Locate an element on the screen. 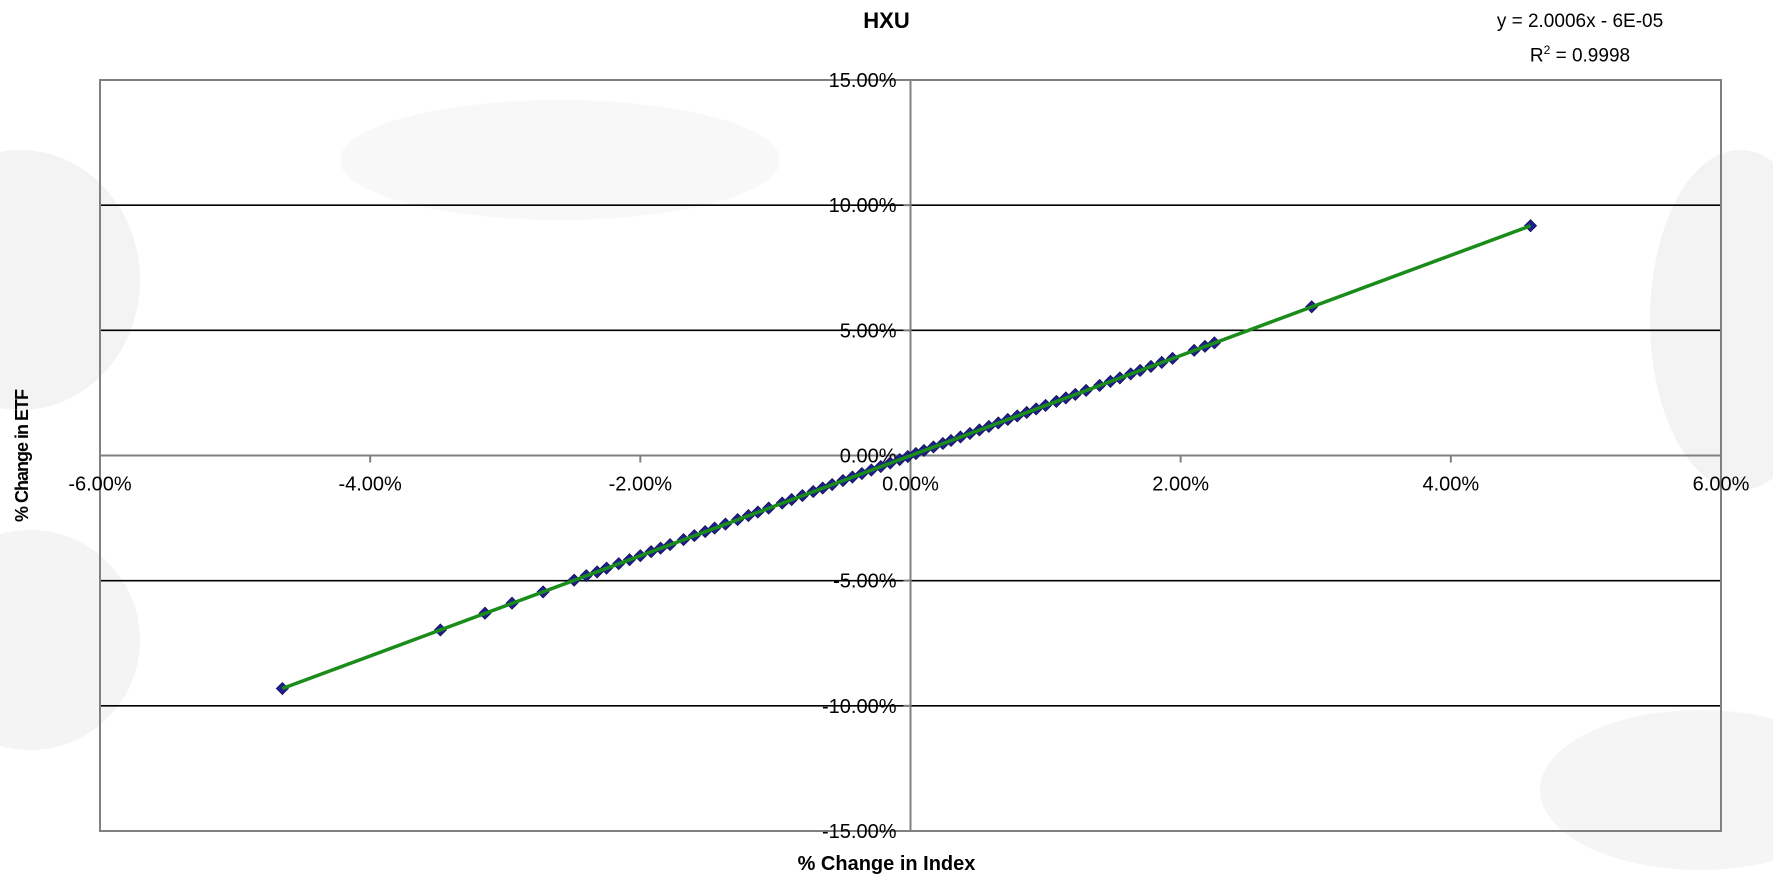  r-squared-value: = 0.9998 is located at coordinates (1590, 56).